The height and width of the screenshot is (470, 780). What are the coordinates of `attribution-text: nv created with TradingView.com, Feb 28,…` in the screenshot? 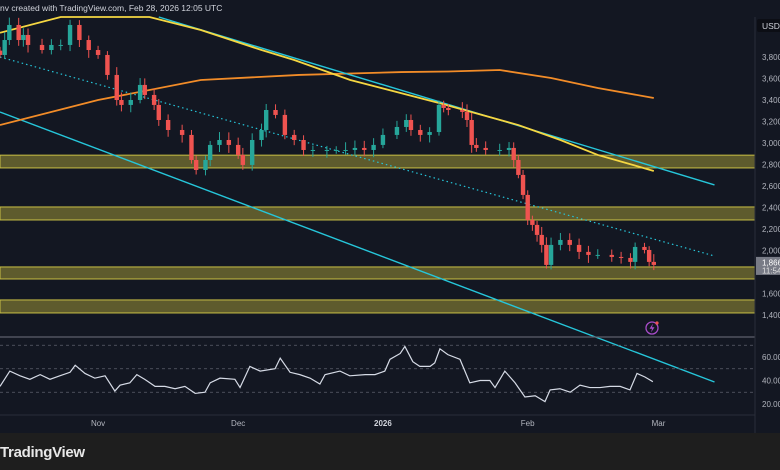 It's located at (111, 8).